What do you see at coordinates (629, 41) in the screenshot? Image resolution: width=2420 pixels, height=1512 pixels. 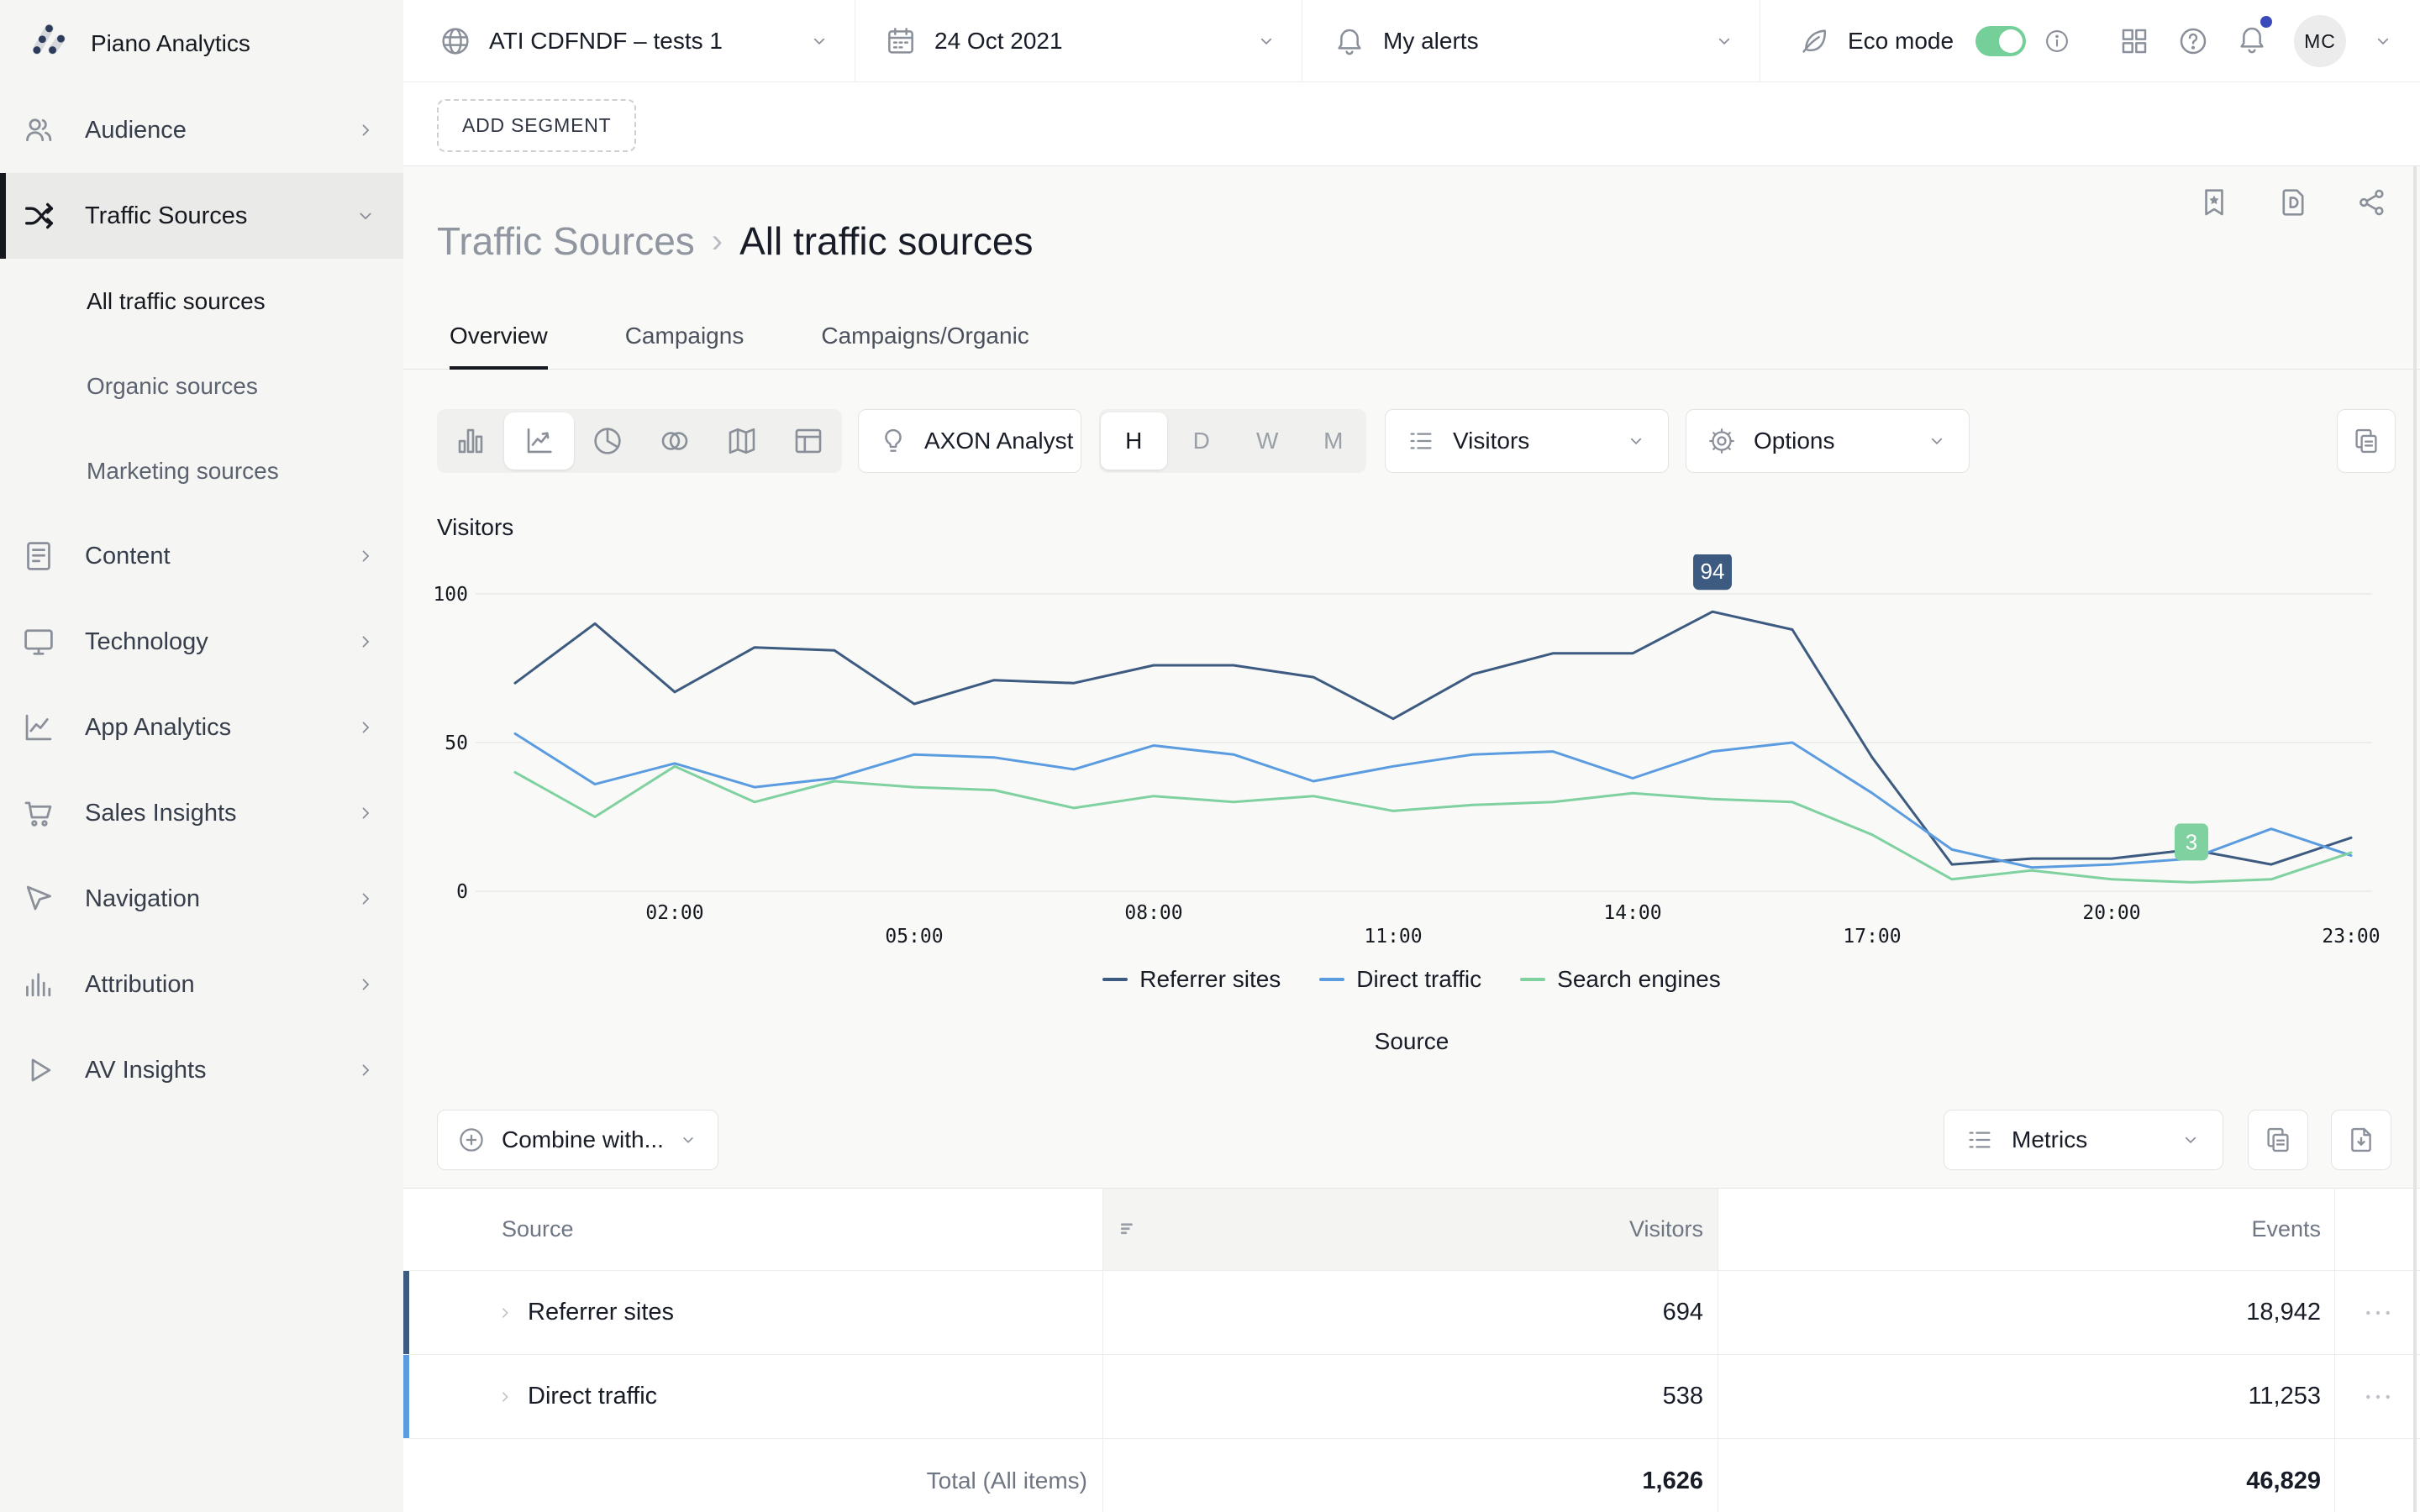 I see `site-selector: ATI CDFNDF – tests 1` at bounding box center [629, 41].